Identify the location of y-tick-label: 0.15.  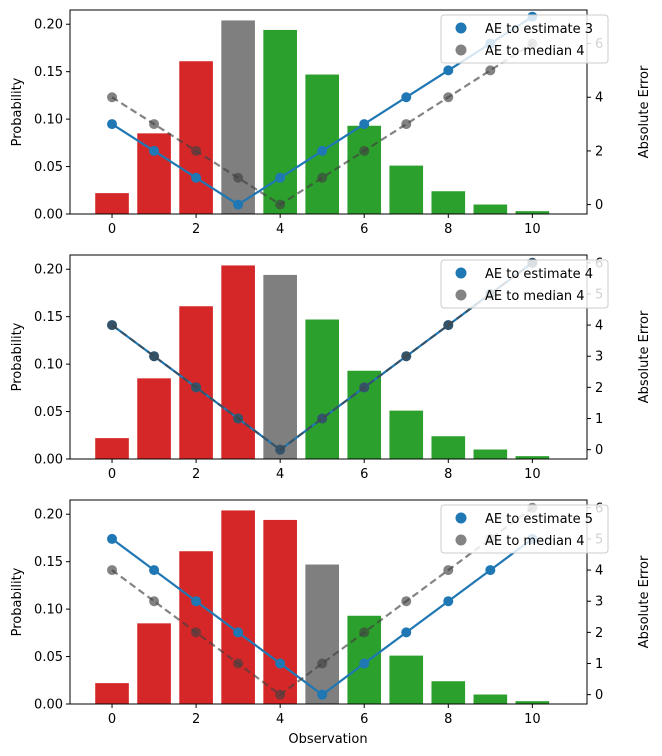
(48, 317).